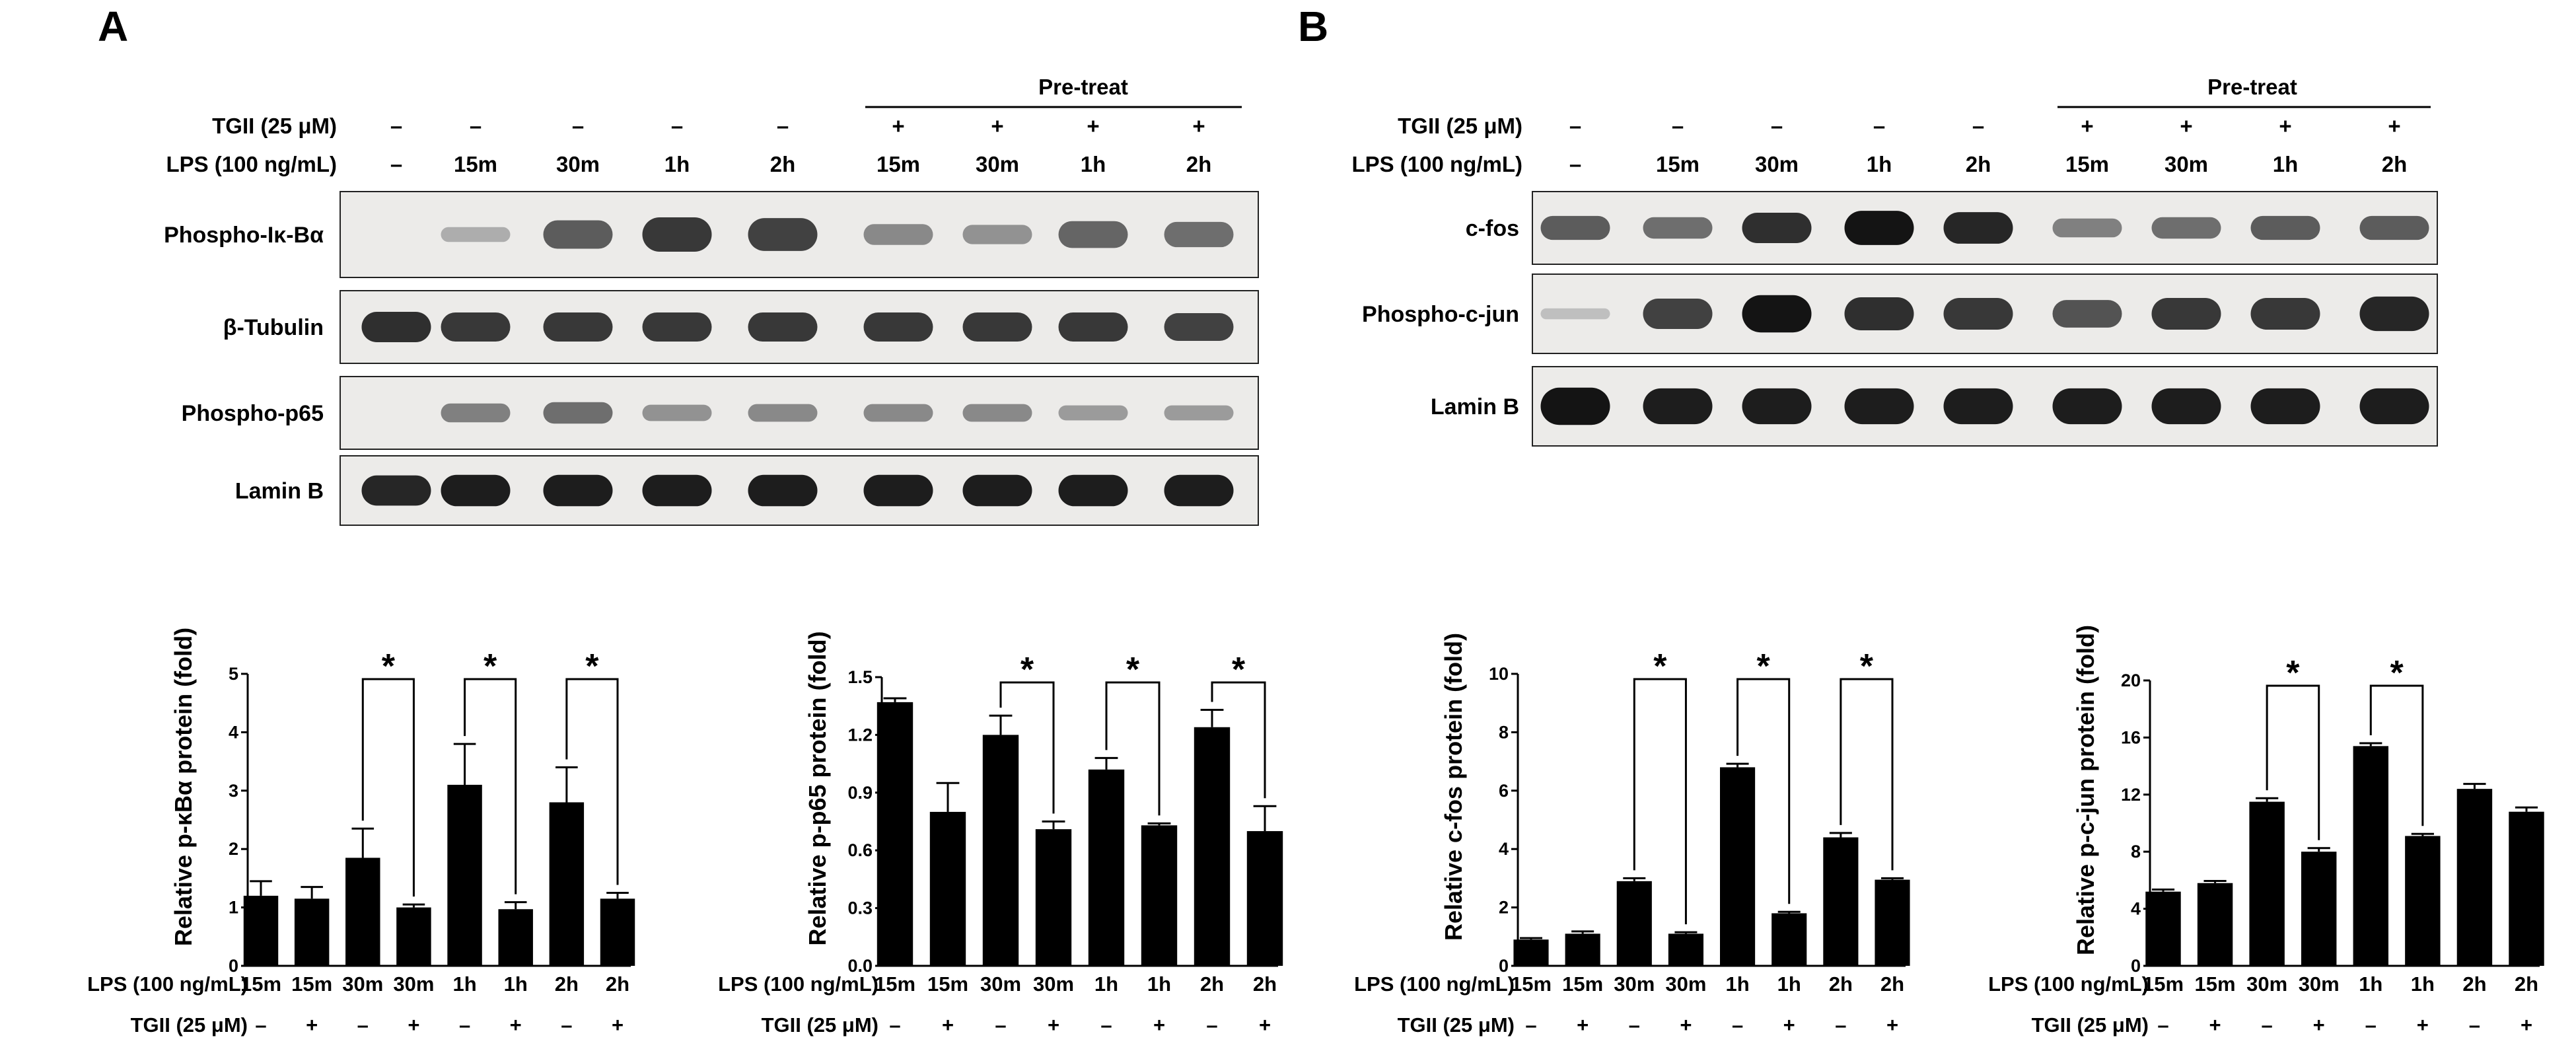 Image resolution: width=2576 pixels, height=1057 pixels. What do you see at coordinates (2131, 795) in the screenshot?
I see `y-tick-label: 12` at bounding box center [2131, 795].